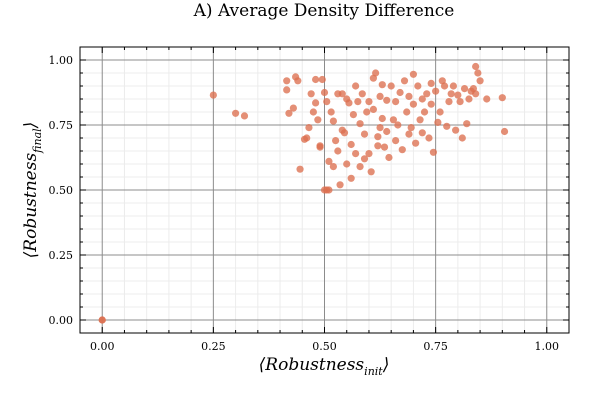 The height and width of the screenshot is (400, 600). What do you see at coordinates (213, 346) in the screenshot?
I see `x-tick-label: 0.25` at bounding box center [213, 346].